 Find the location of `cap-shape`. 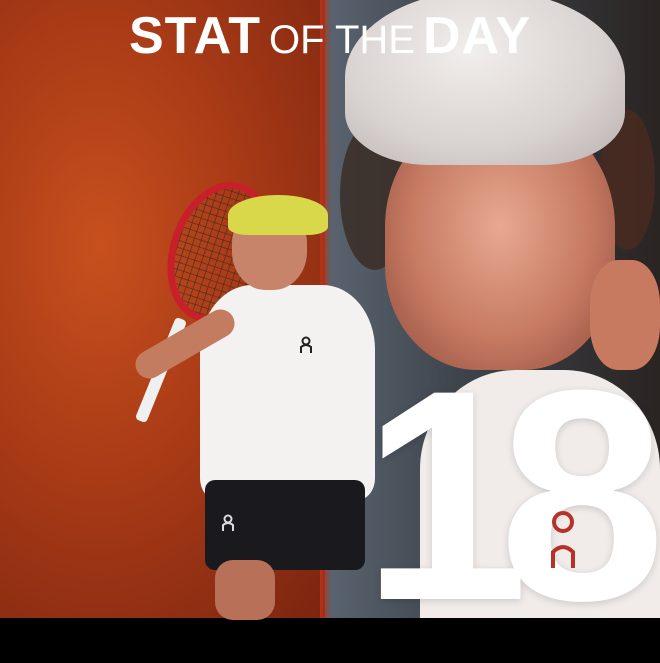

cap-shape is located at coordinates (485, 82).